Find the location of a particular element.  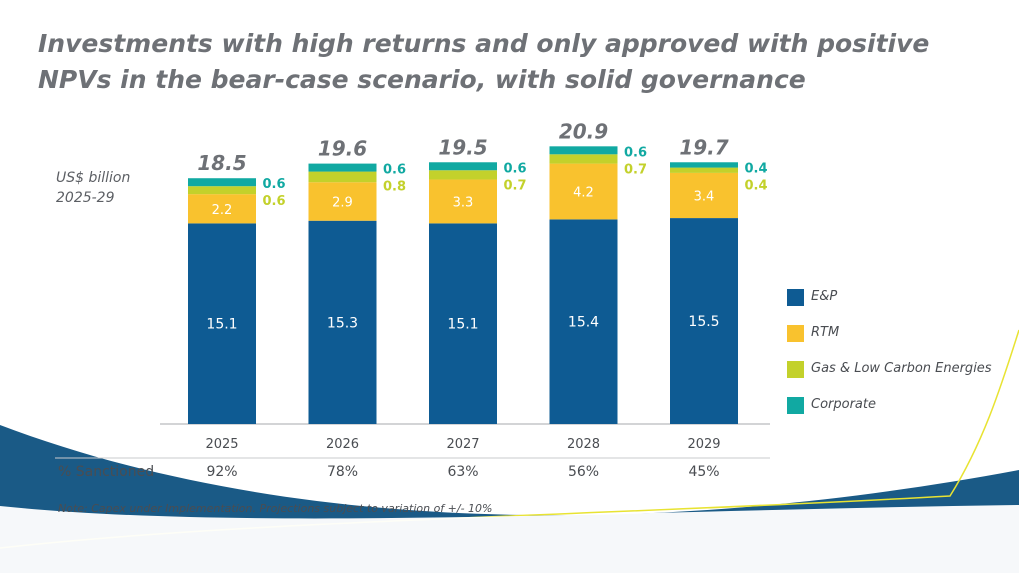

total-label-2029: 19.7 is located at coordinates (703, 147).